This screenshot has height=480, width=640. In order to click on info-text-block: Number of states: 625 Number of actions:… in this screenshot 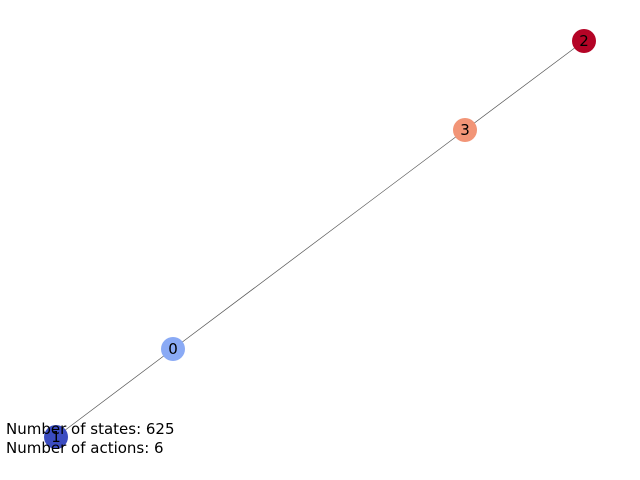, I will do `click(90, 438)`.